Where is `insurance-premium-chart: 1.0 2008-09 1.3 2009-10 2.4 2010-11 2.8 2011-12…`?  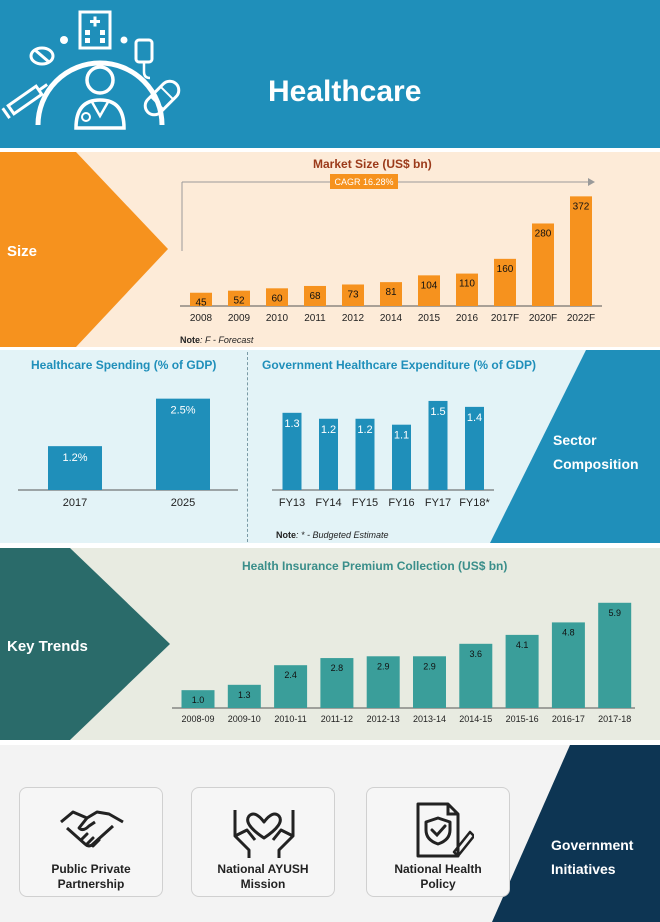
insurance-premium-chart: 1.0 2008-09 1.3 2009-10 2.4 2010-11 2.8 2011-12… is located at coordinates (403, 663).